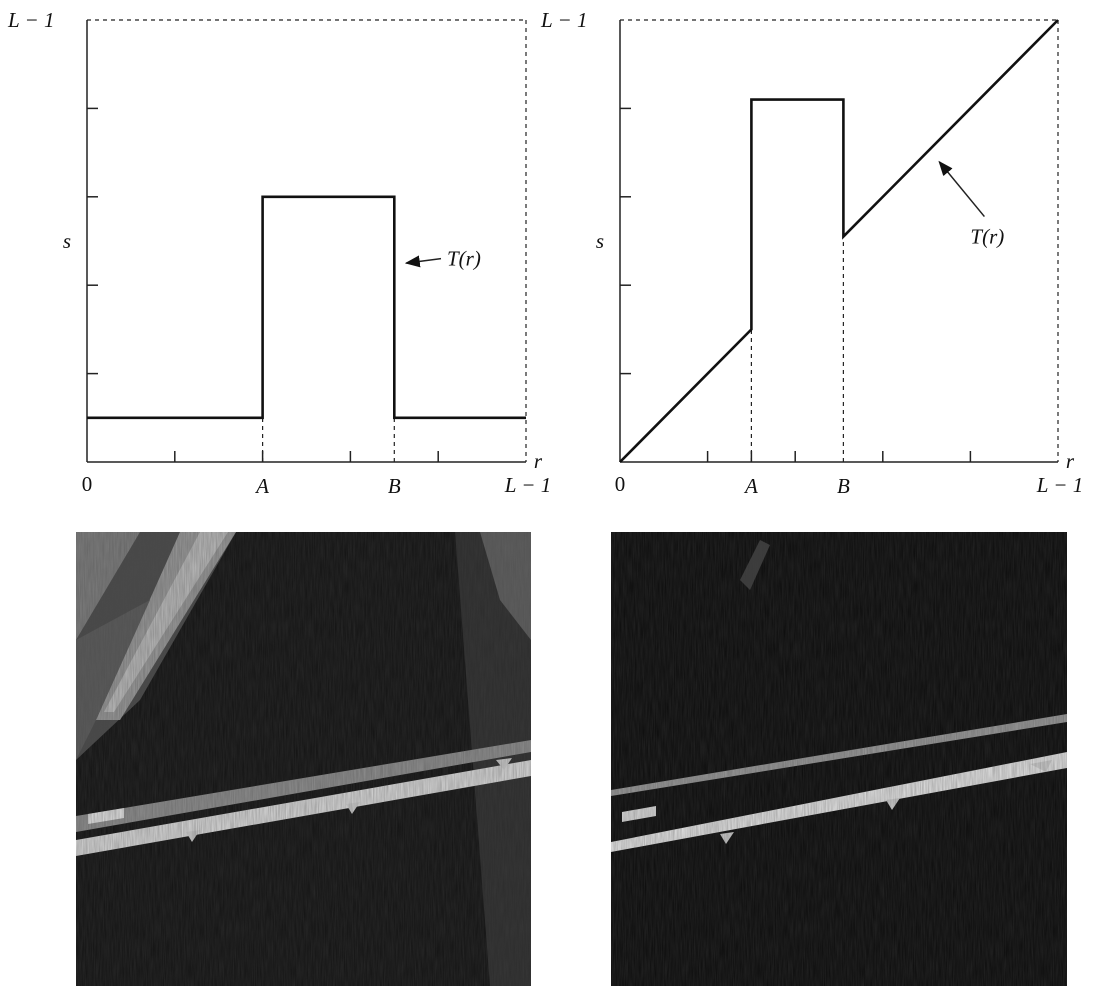  I want to click on transform-curve, so click(306, 307).